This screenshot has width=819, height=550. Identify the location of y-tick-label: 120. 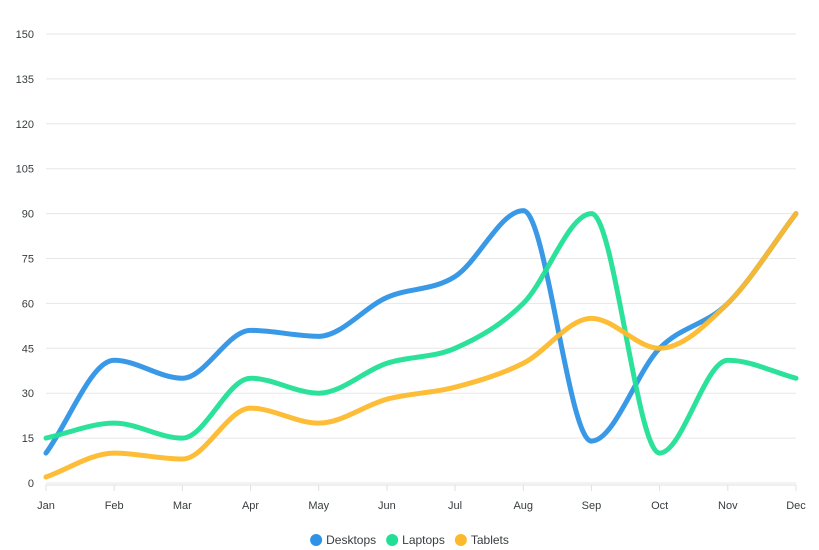
(25, 125).